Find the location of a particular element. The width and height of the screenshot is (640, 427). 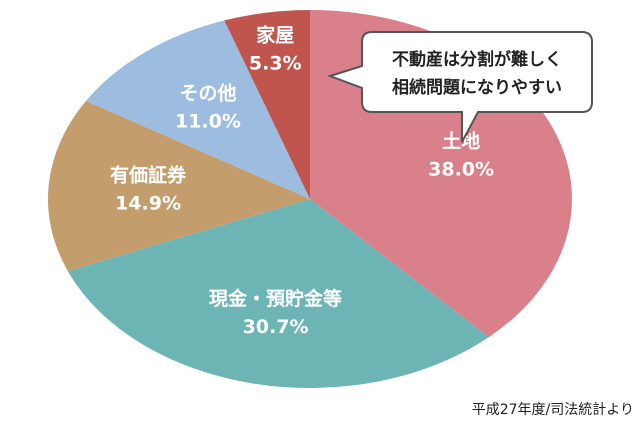

value-label: 38.0% is located at coordinates (461, 169).